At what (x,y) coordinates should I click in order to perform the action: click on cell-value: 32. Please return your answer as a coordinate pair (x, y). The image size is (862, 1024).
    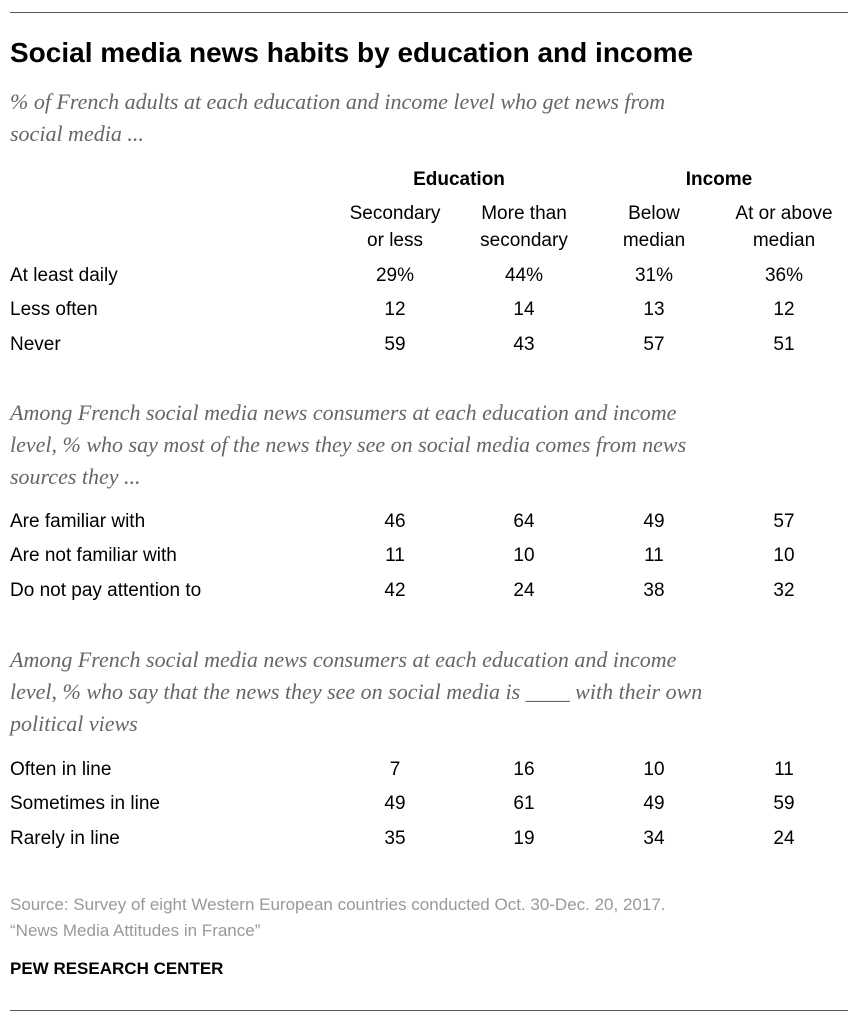
    Looking at the image, I should click on (784, 590).